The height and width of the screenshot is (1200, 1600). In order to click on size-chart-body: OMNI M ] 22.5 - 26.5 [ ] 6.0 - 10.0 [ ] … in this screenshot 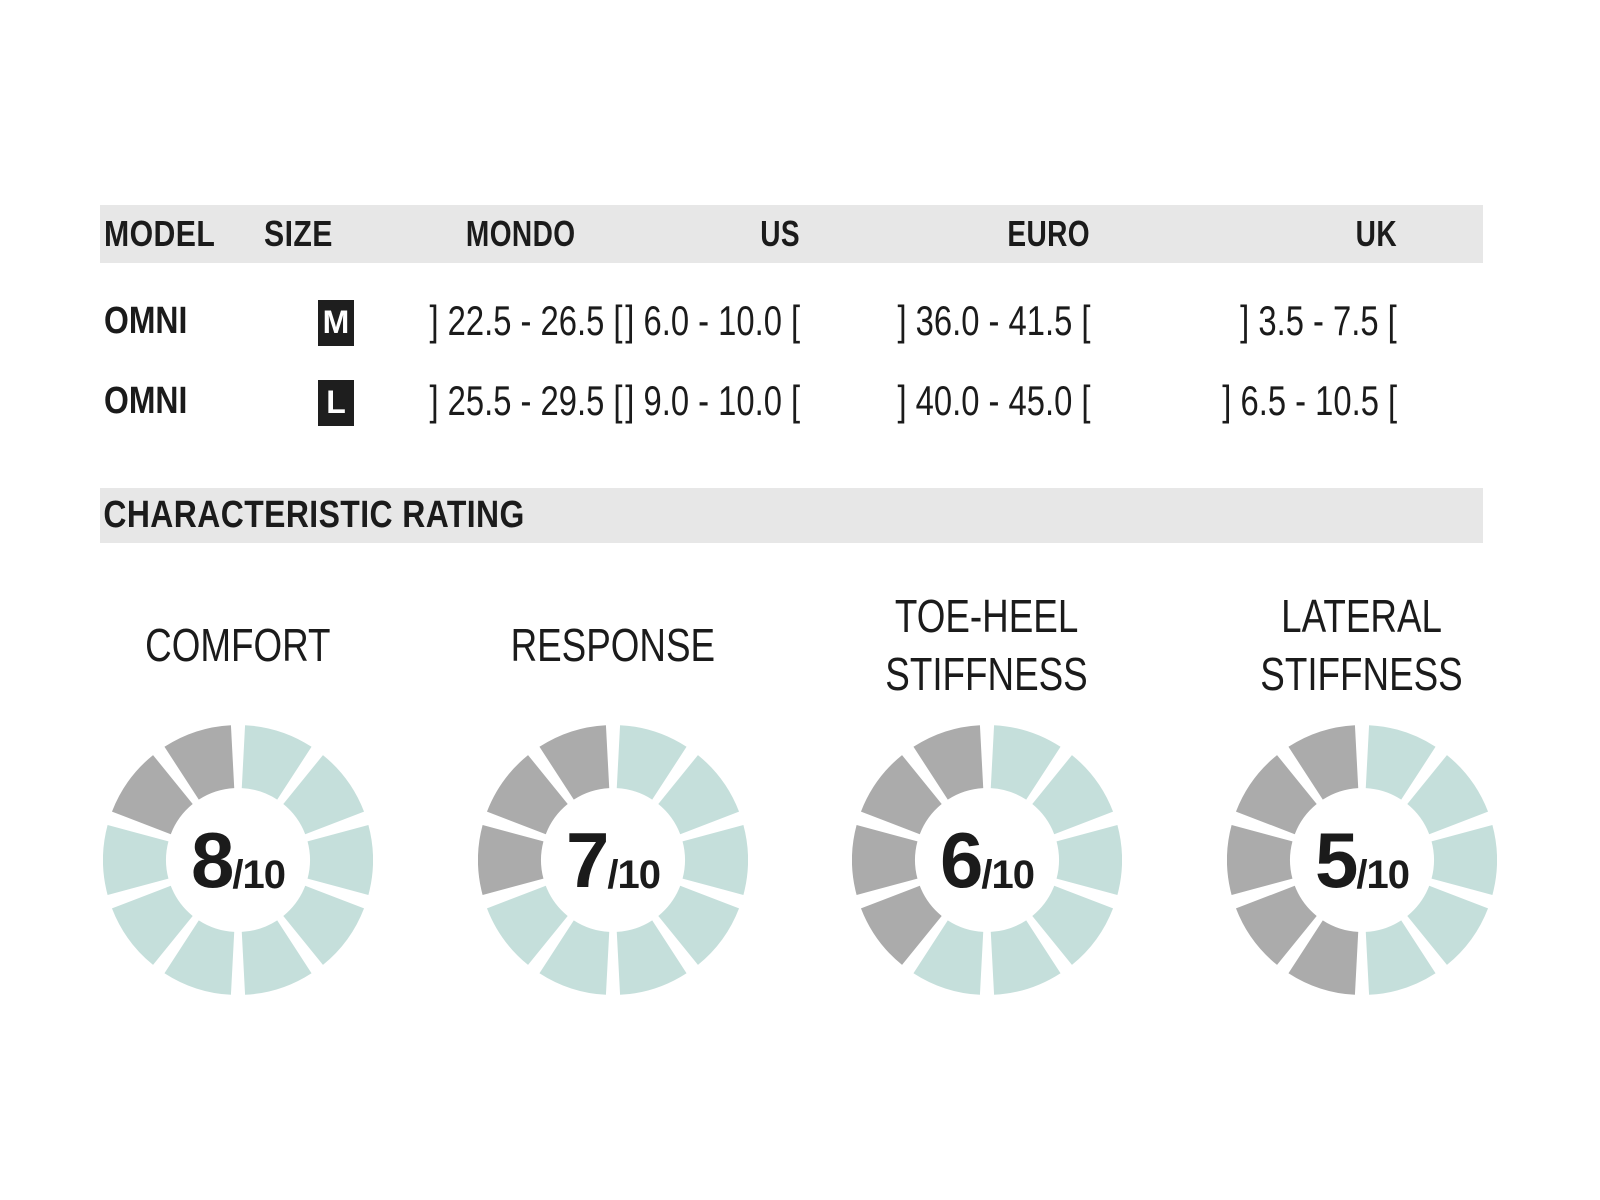, I will do `click(791, 361)`.